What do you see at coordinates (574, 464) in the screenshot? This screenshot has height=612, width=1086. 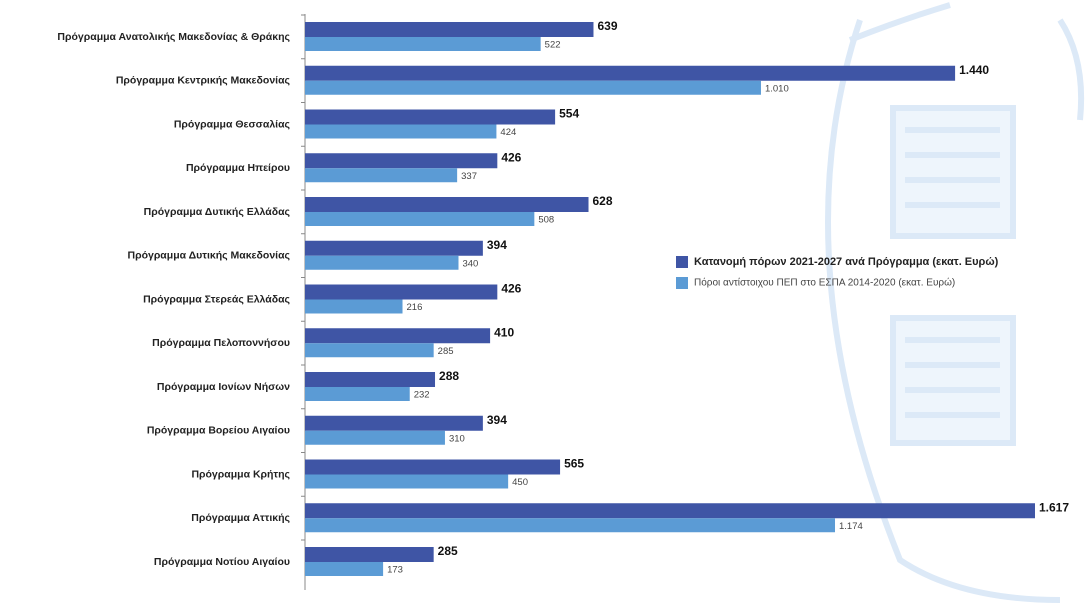 I see `value-label: 565` at bounding box center [574, 464].